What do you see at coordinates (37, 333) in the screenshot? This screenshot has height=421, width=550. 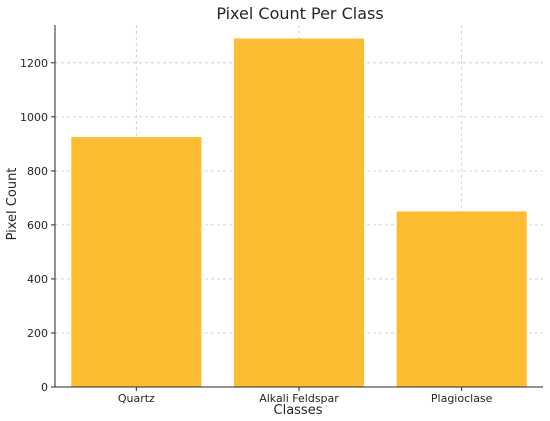 I see `y-tick-label: 200` at bounding box center [37, 333].